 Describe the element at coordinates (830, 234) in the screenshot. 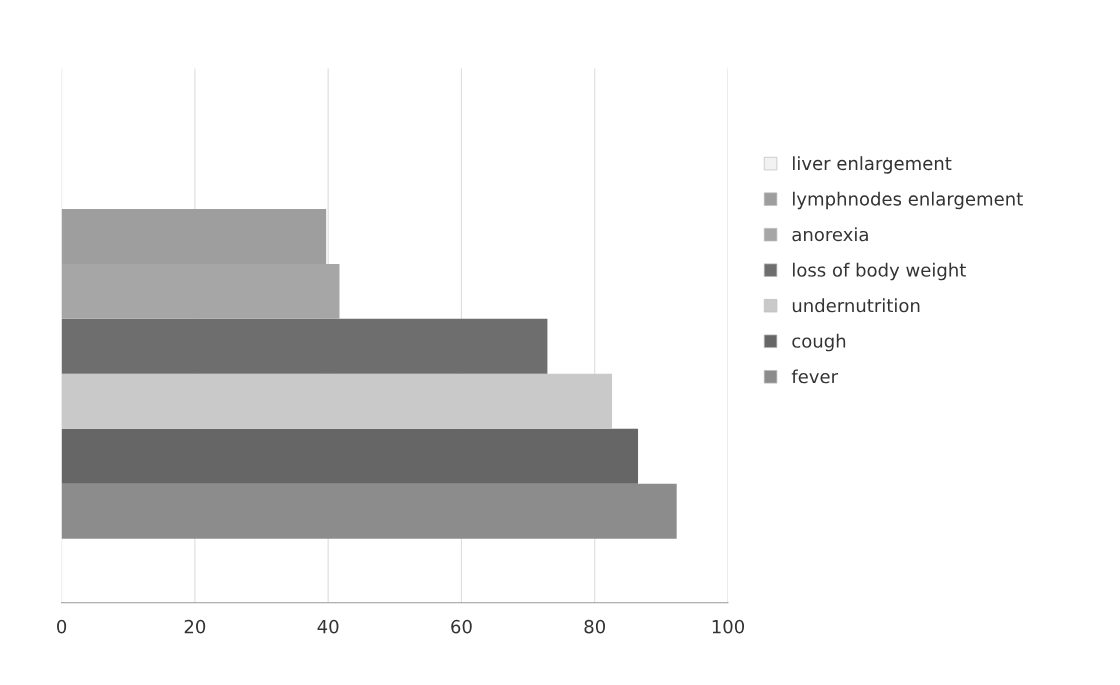

I see `legend-label: anorexia` at that location.